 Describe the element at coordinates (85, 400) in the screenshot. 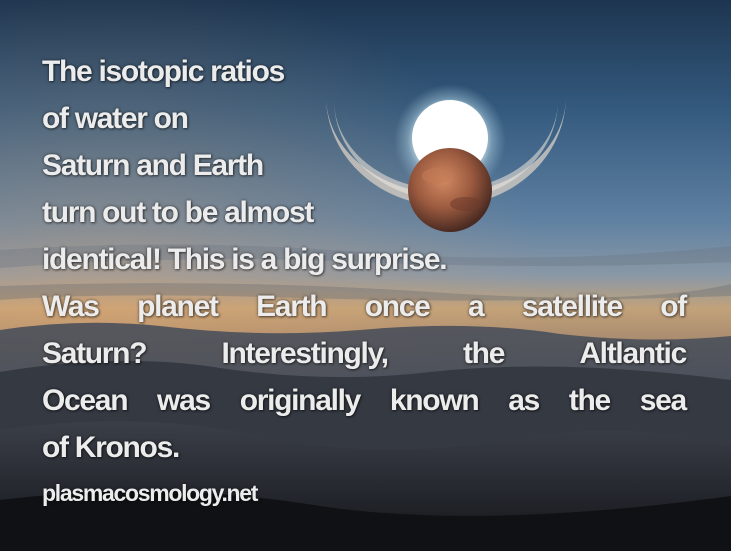

I see `caption-word: Ocean` at that location.